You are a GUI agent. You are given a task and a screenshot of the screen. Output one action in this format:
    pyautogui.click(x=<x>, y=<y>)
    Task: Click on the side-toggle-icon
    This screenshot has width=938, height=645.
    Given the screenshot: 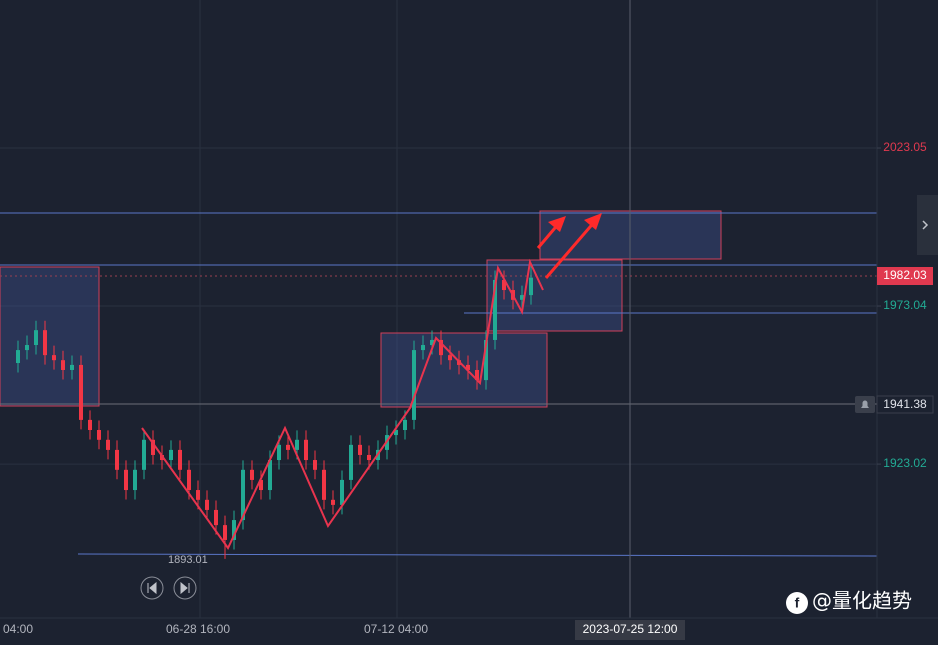 What is the action you would take?
    pyautogui.click(x=925, y=225)
    